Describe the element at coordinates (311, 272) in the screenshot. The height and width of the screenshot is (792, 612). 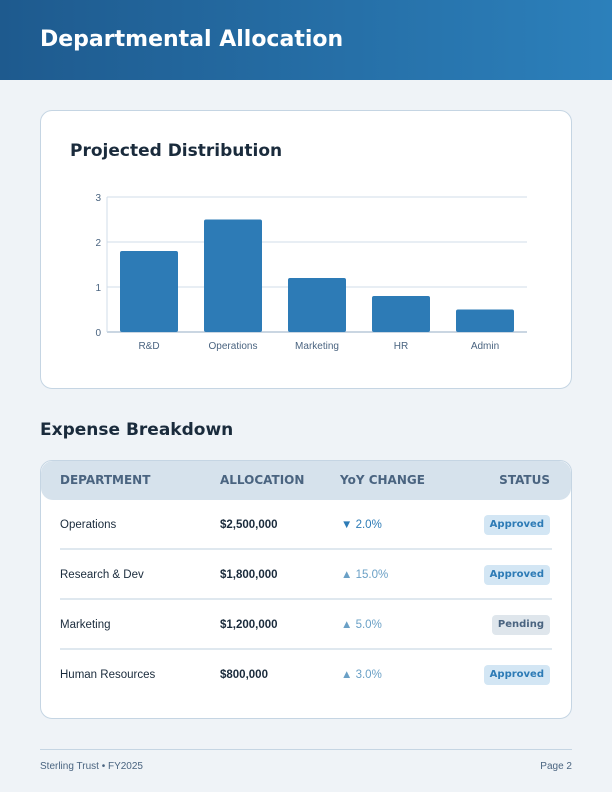
I see `bar-chart: 0 1 2 3 R&D Operations Marketing HR Admin` at that location.